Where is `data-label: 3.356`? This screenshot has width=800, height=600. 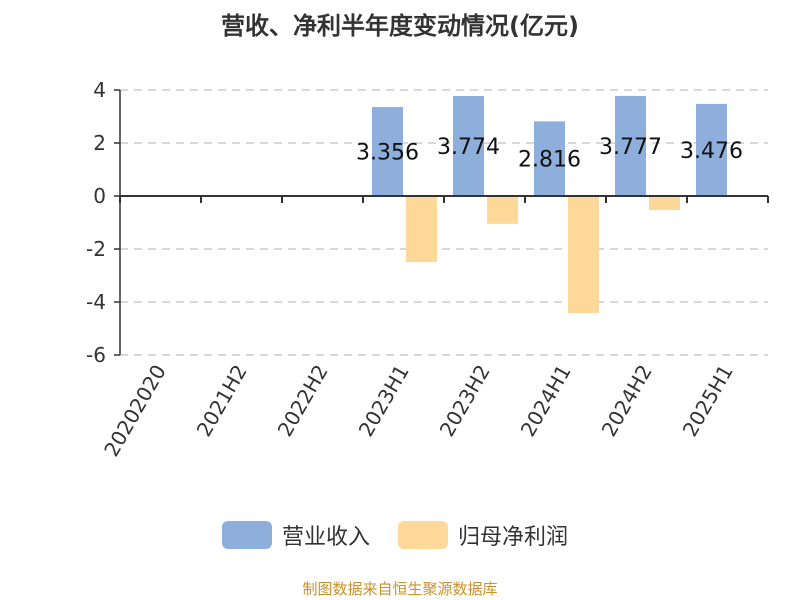
data-label: 3.356 is located at coordinates (387, 153).